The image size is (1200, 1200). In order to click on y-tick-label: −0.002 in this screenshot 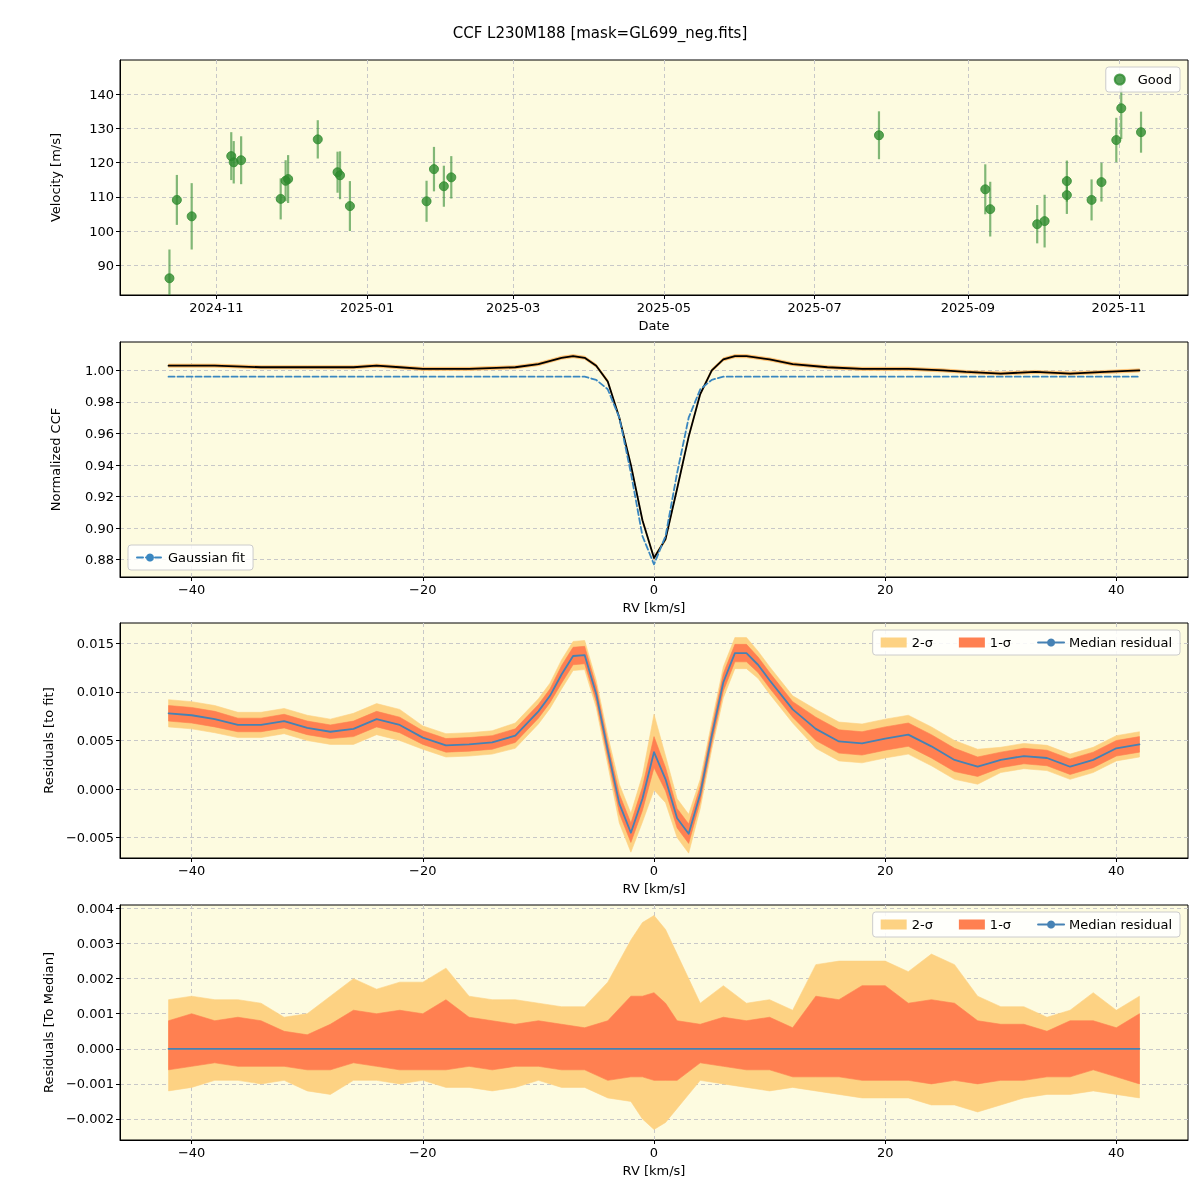, I will do `click(89, 1119)`.